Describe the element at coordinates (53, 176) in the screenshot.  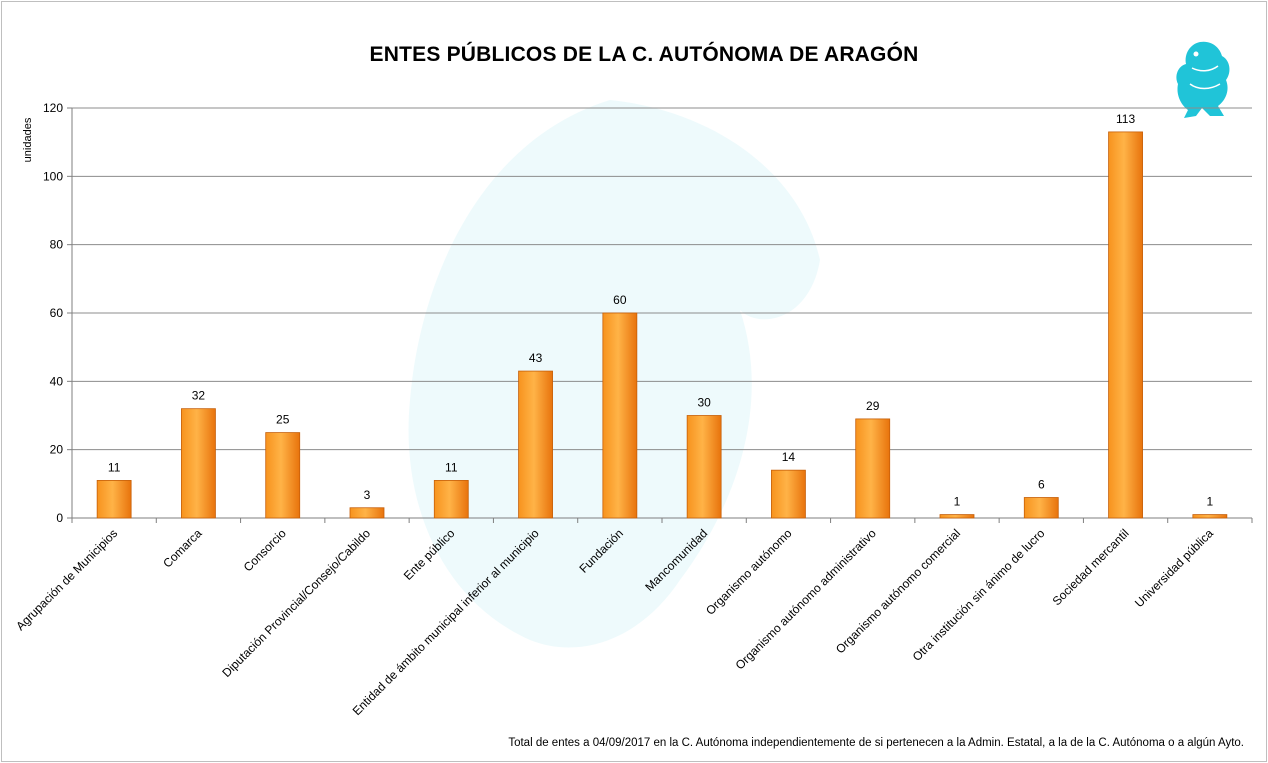
I see `y-tick-label: 100` at that location.